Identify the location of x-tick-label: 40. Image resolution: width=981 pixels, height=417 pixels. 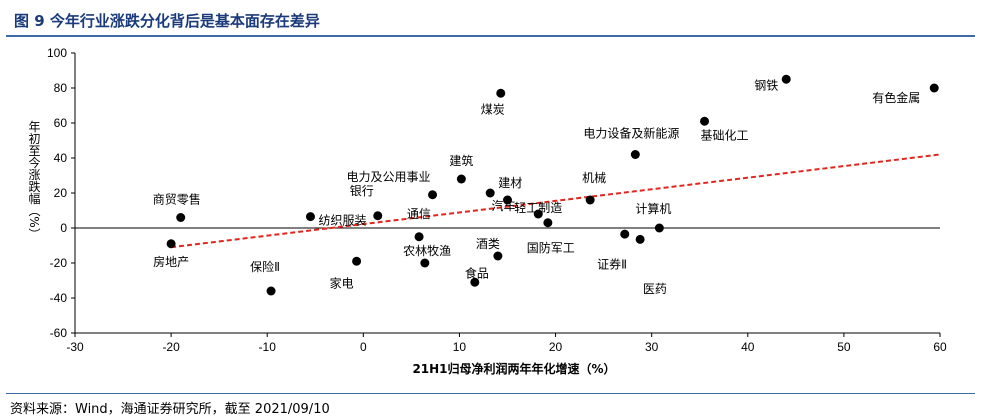
(748, 347).